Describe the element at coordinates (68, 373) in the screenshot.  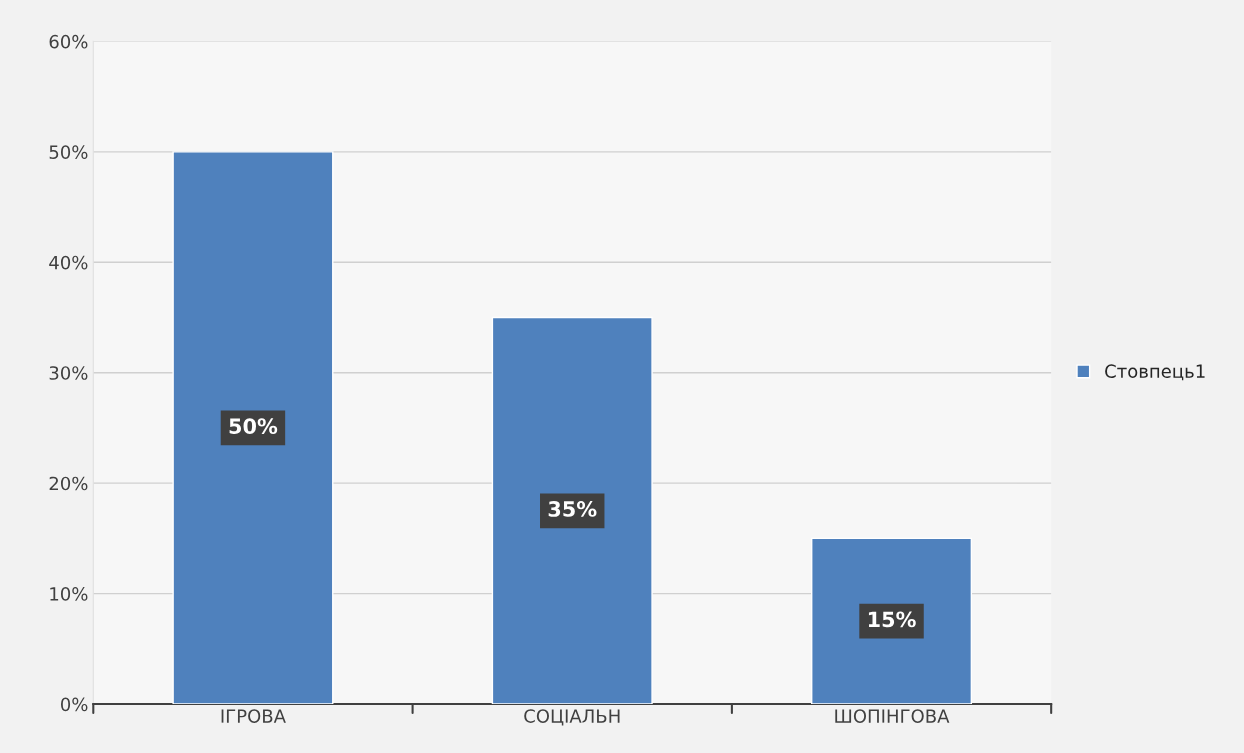
I see `y-tick-label: 30%` at that location.